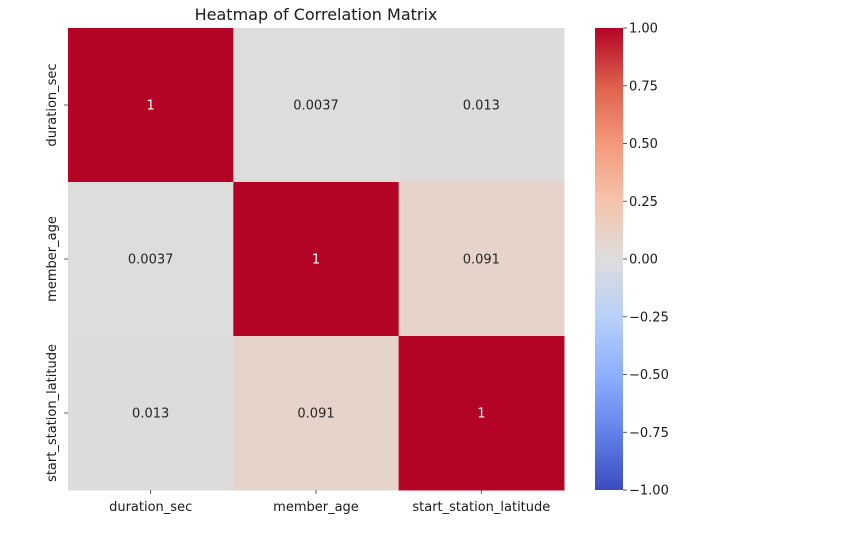 The width and height of the screenshot is (868, 534). I want to click on y-tick-label: member_age, so click(52, 259).